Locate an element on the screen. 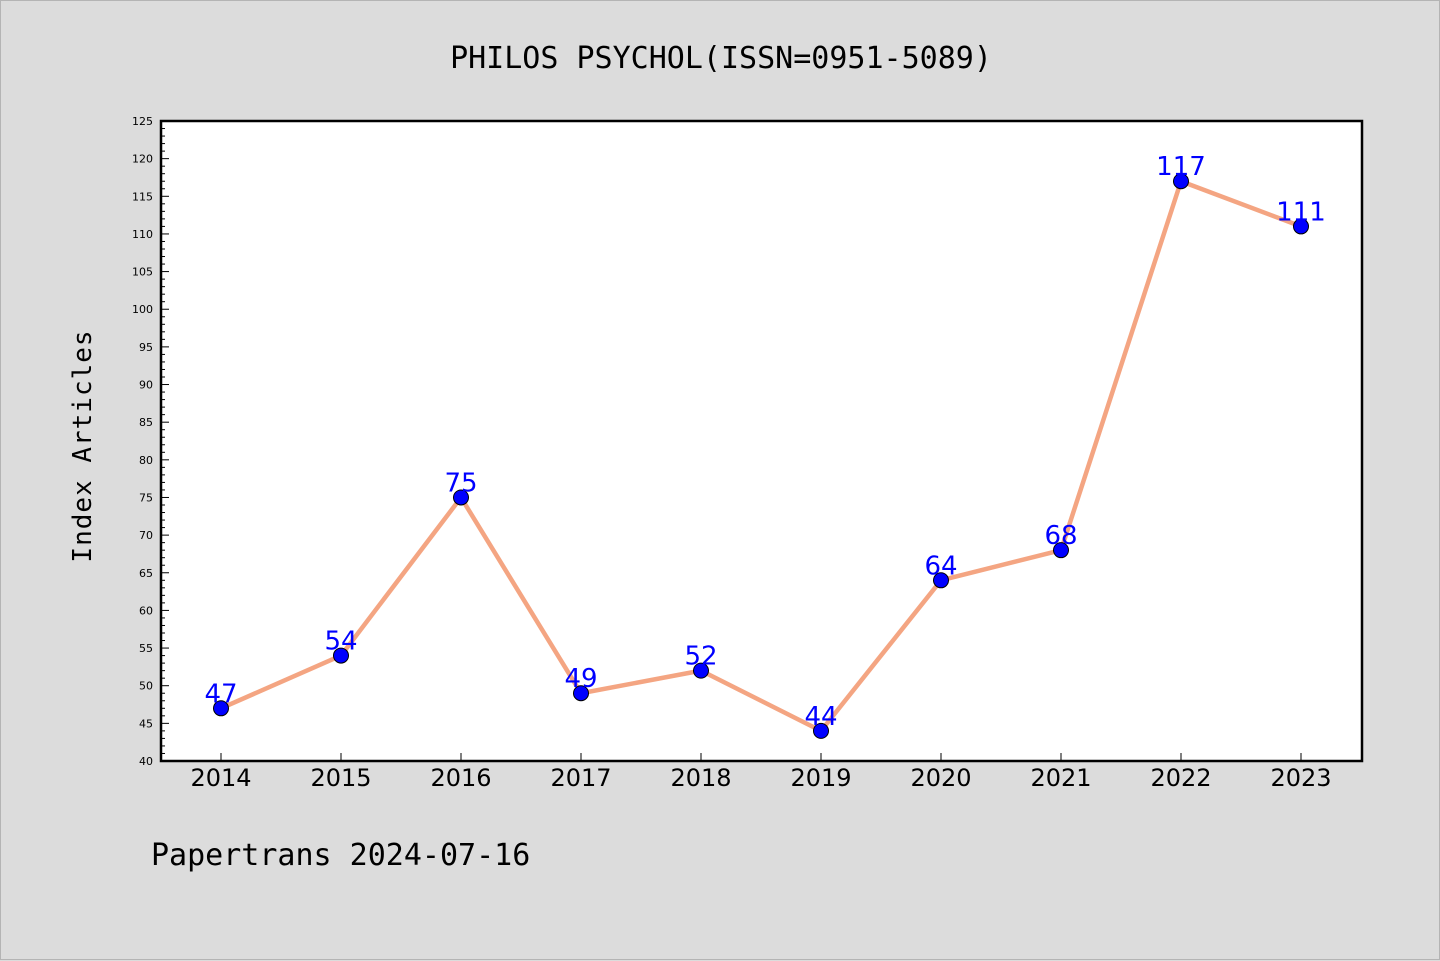 The width and height of the screenshot is (1440, 961). x-axis-ticks: 2014 2015 2016 2017 2018 2019 2020 2021 2022 2023 is located at coordinates (761, 772).